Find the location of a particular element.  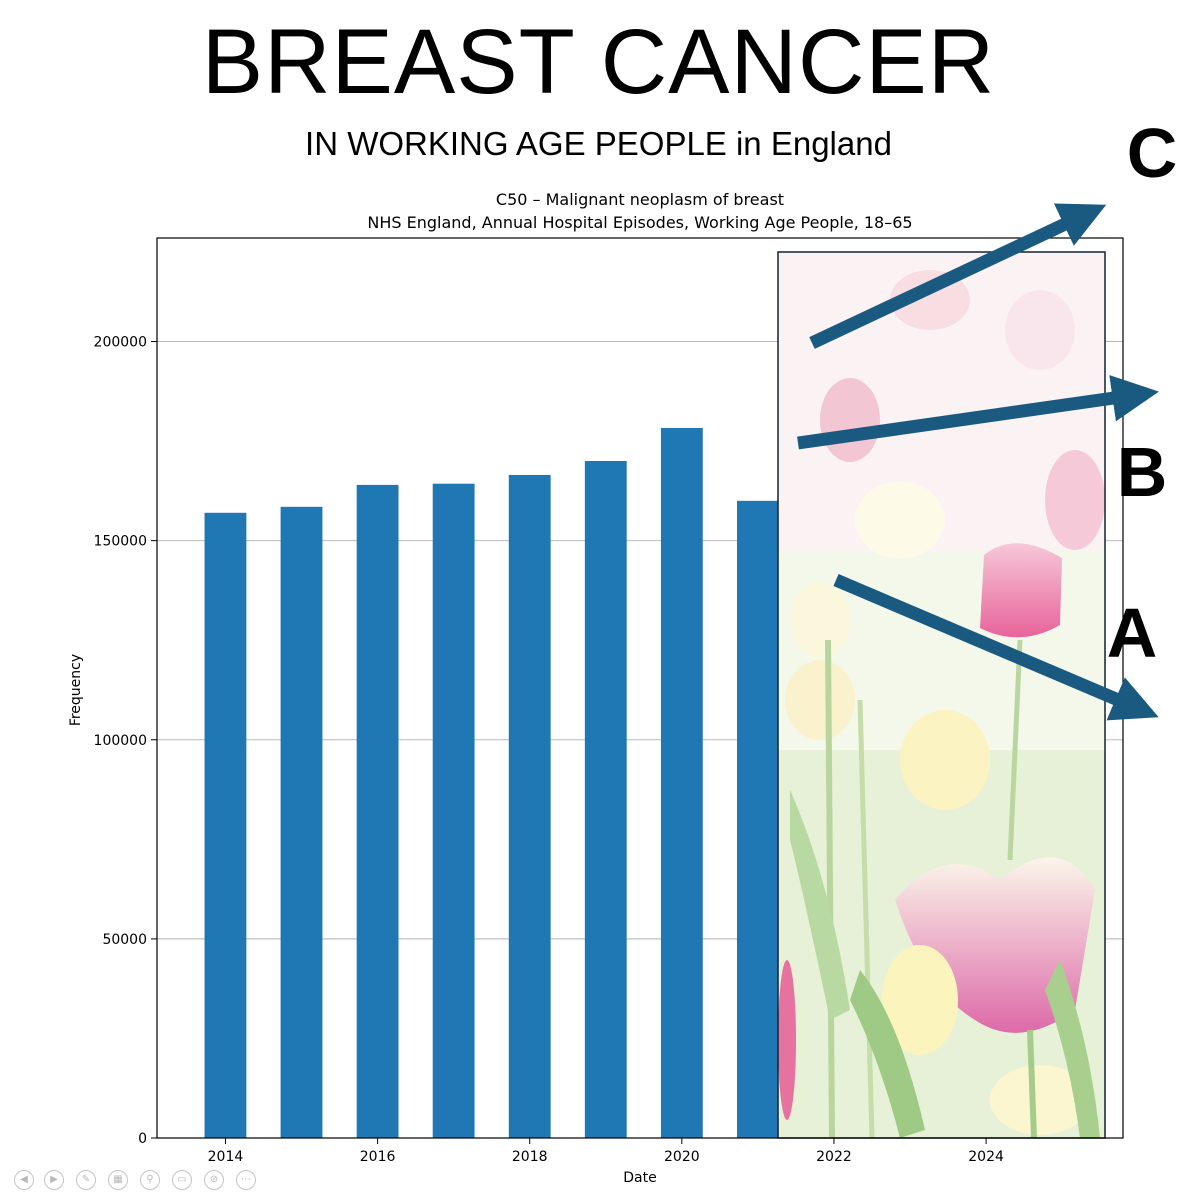

next-icon: ▶ is located at coordinates (54, 1180).